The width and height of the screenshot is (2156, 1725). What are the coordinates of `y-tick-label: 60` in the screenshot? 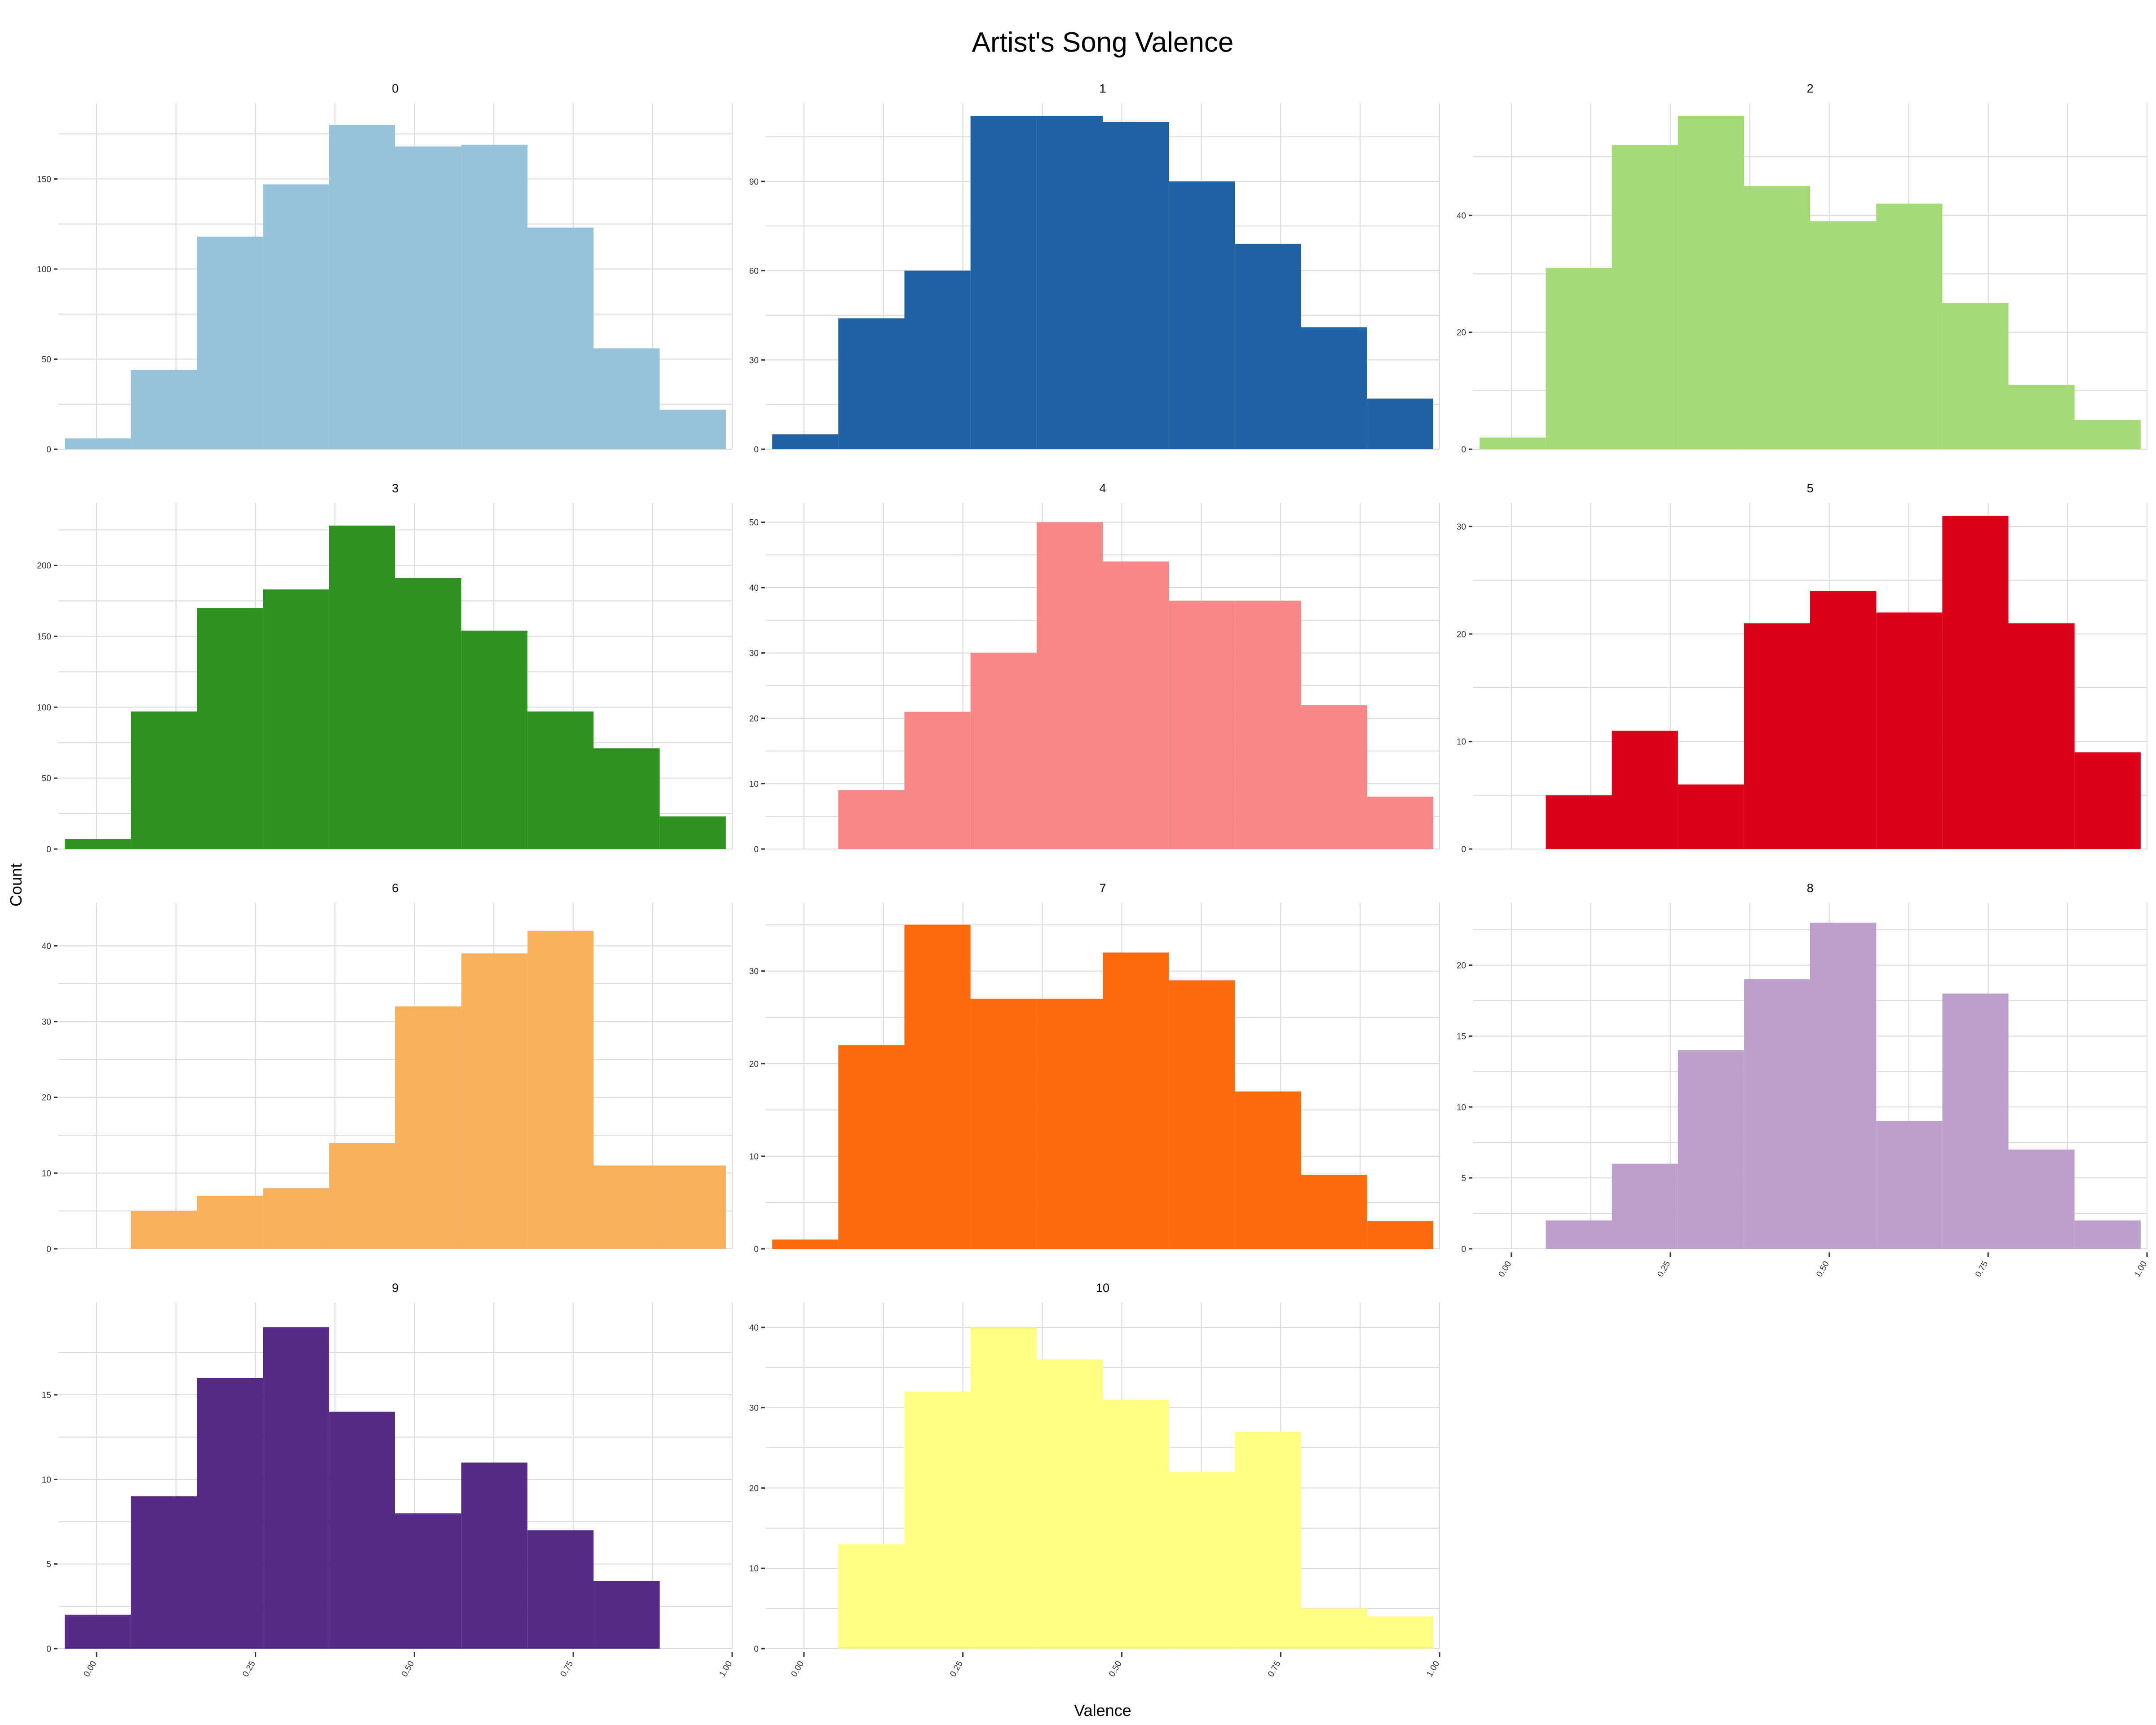 It's located at (754, 271).